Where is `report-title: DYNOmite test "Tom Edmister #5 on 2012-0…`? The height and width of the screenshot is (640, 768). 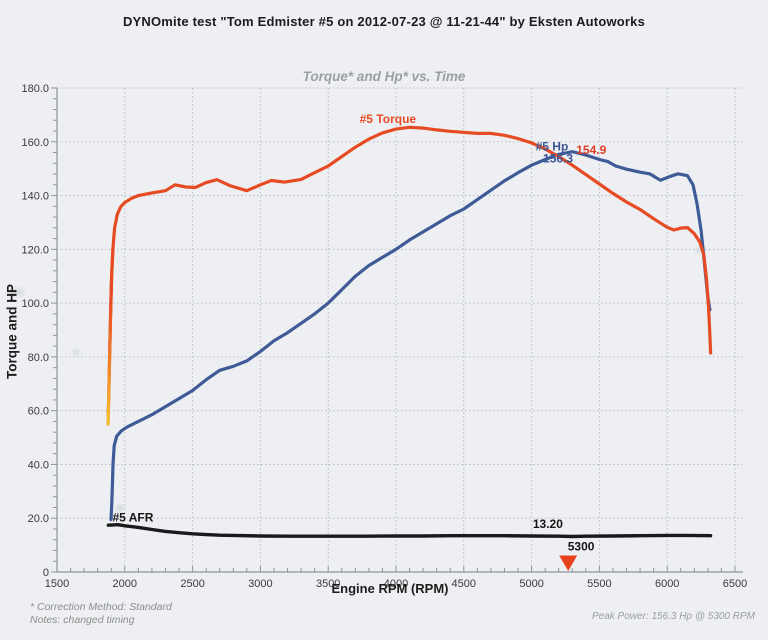
report-title: DYNOmite test "Tom Edmister #5 on 2012-0… is located at coordinates (384, 21).